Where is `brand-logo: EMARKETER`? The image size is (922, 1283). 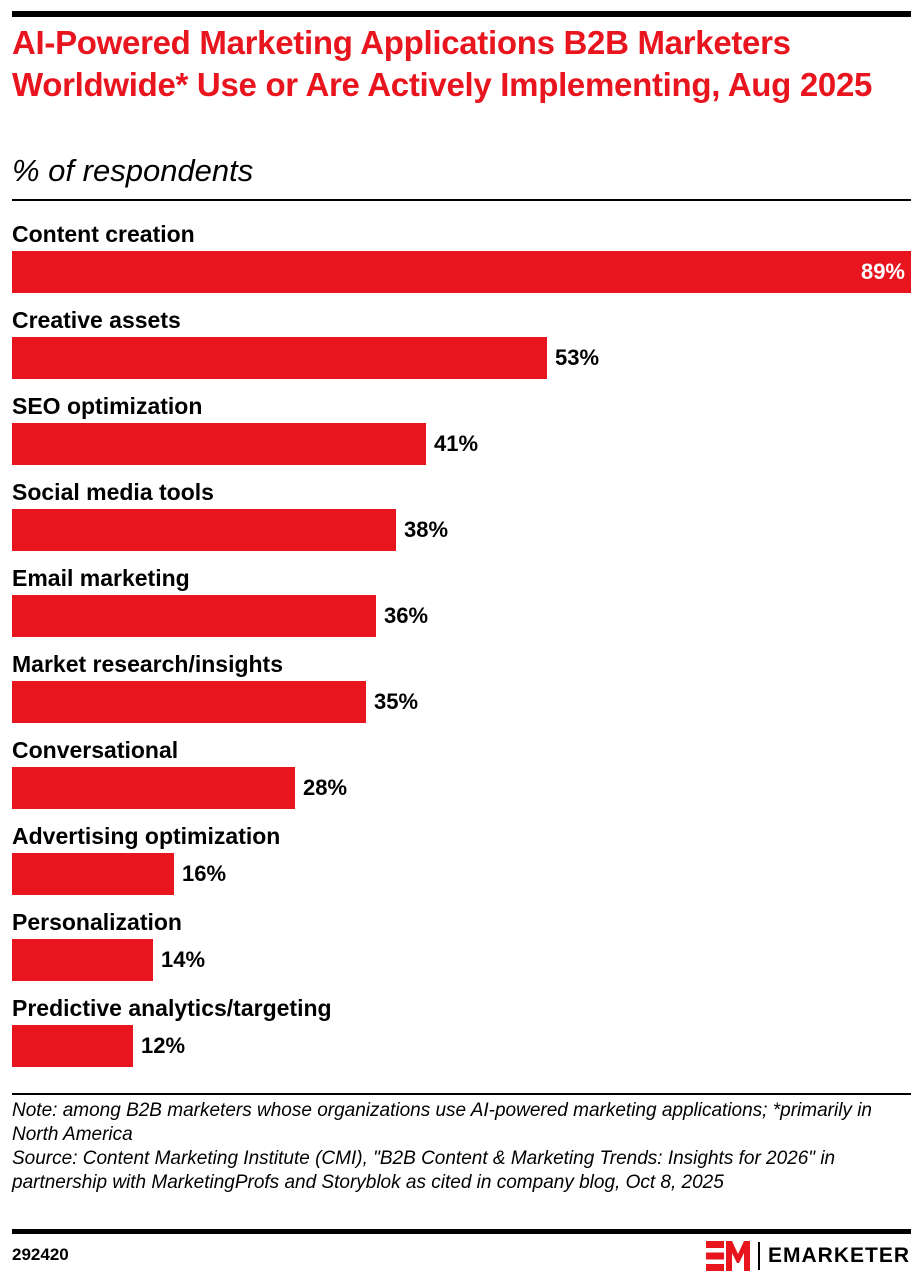
brand-logo: EMARKETER is located at coordinates (807, 1256).